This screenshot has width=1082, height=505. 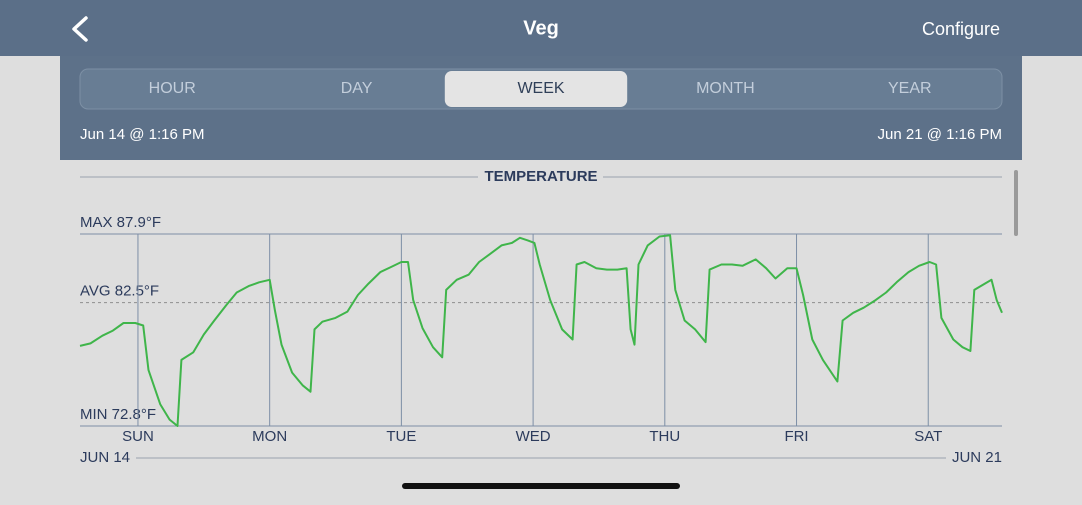 I want to click on nav-title: Veg, so click(x=541, y=28).